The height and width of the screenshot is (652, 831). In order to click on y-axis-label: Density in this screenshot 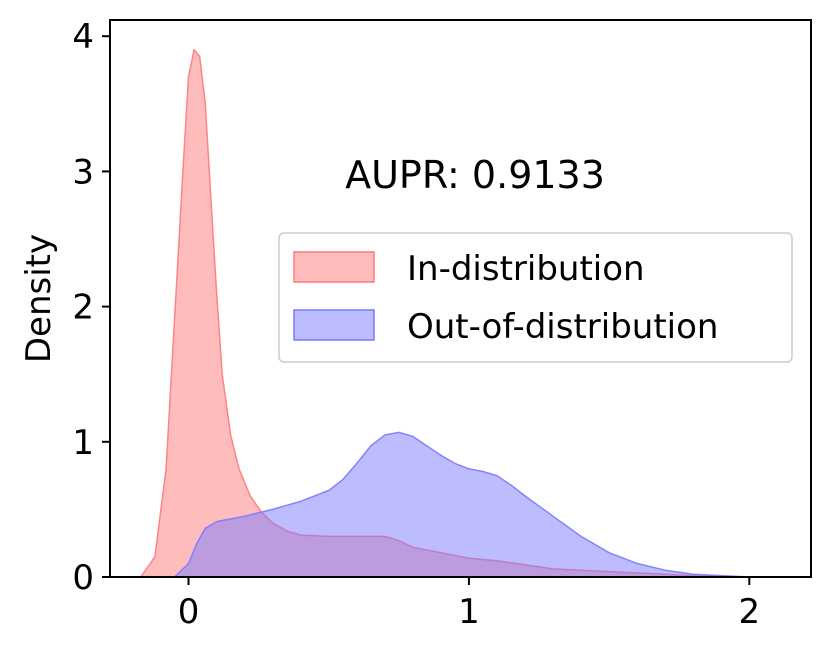, I will do `click(39, 298)`.